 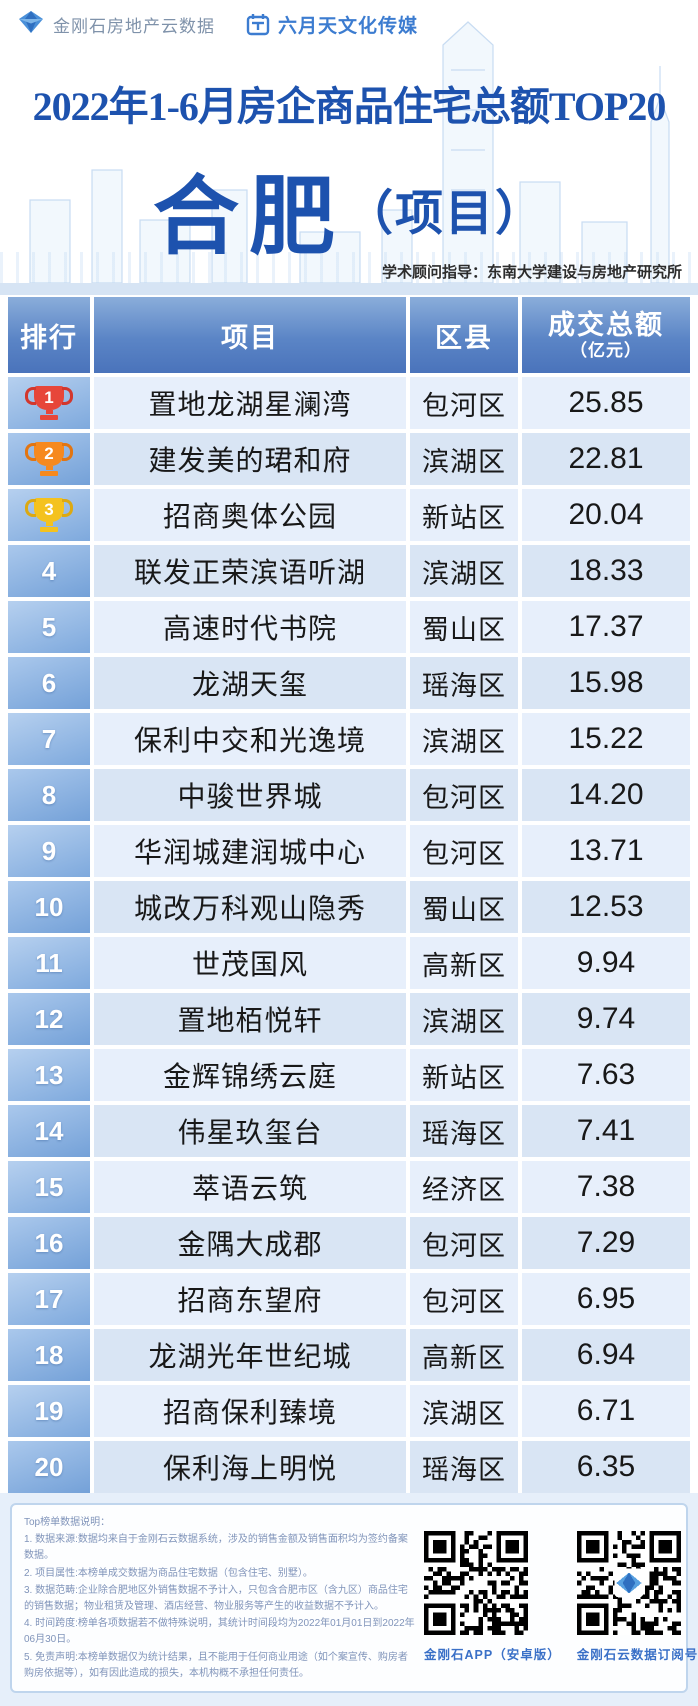 I want to click on skyline-strip-decoration, so click(x=349, y=267).